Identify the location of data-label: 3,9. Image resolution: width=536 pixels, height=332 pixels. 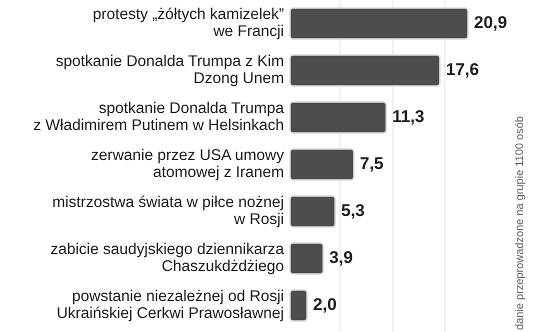
(341, 257).